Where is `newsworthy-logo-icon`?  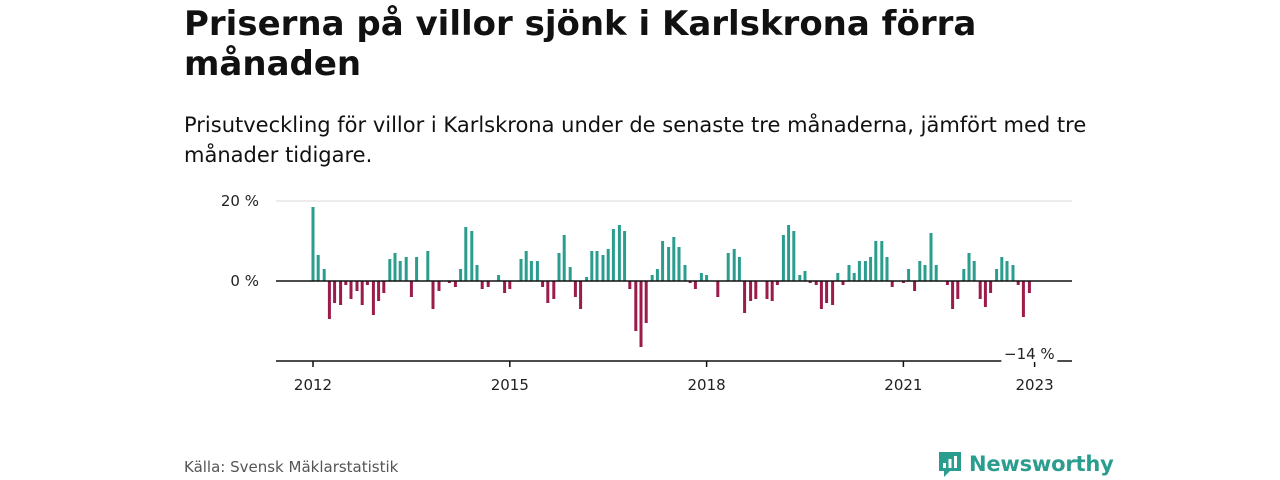
newsworthy-logo-icon is located at coordinates (950, 464).